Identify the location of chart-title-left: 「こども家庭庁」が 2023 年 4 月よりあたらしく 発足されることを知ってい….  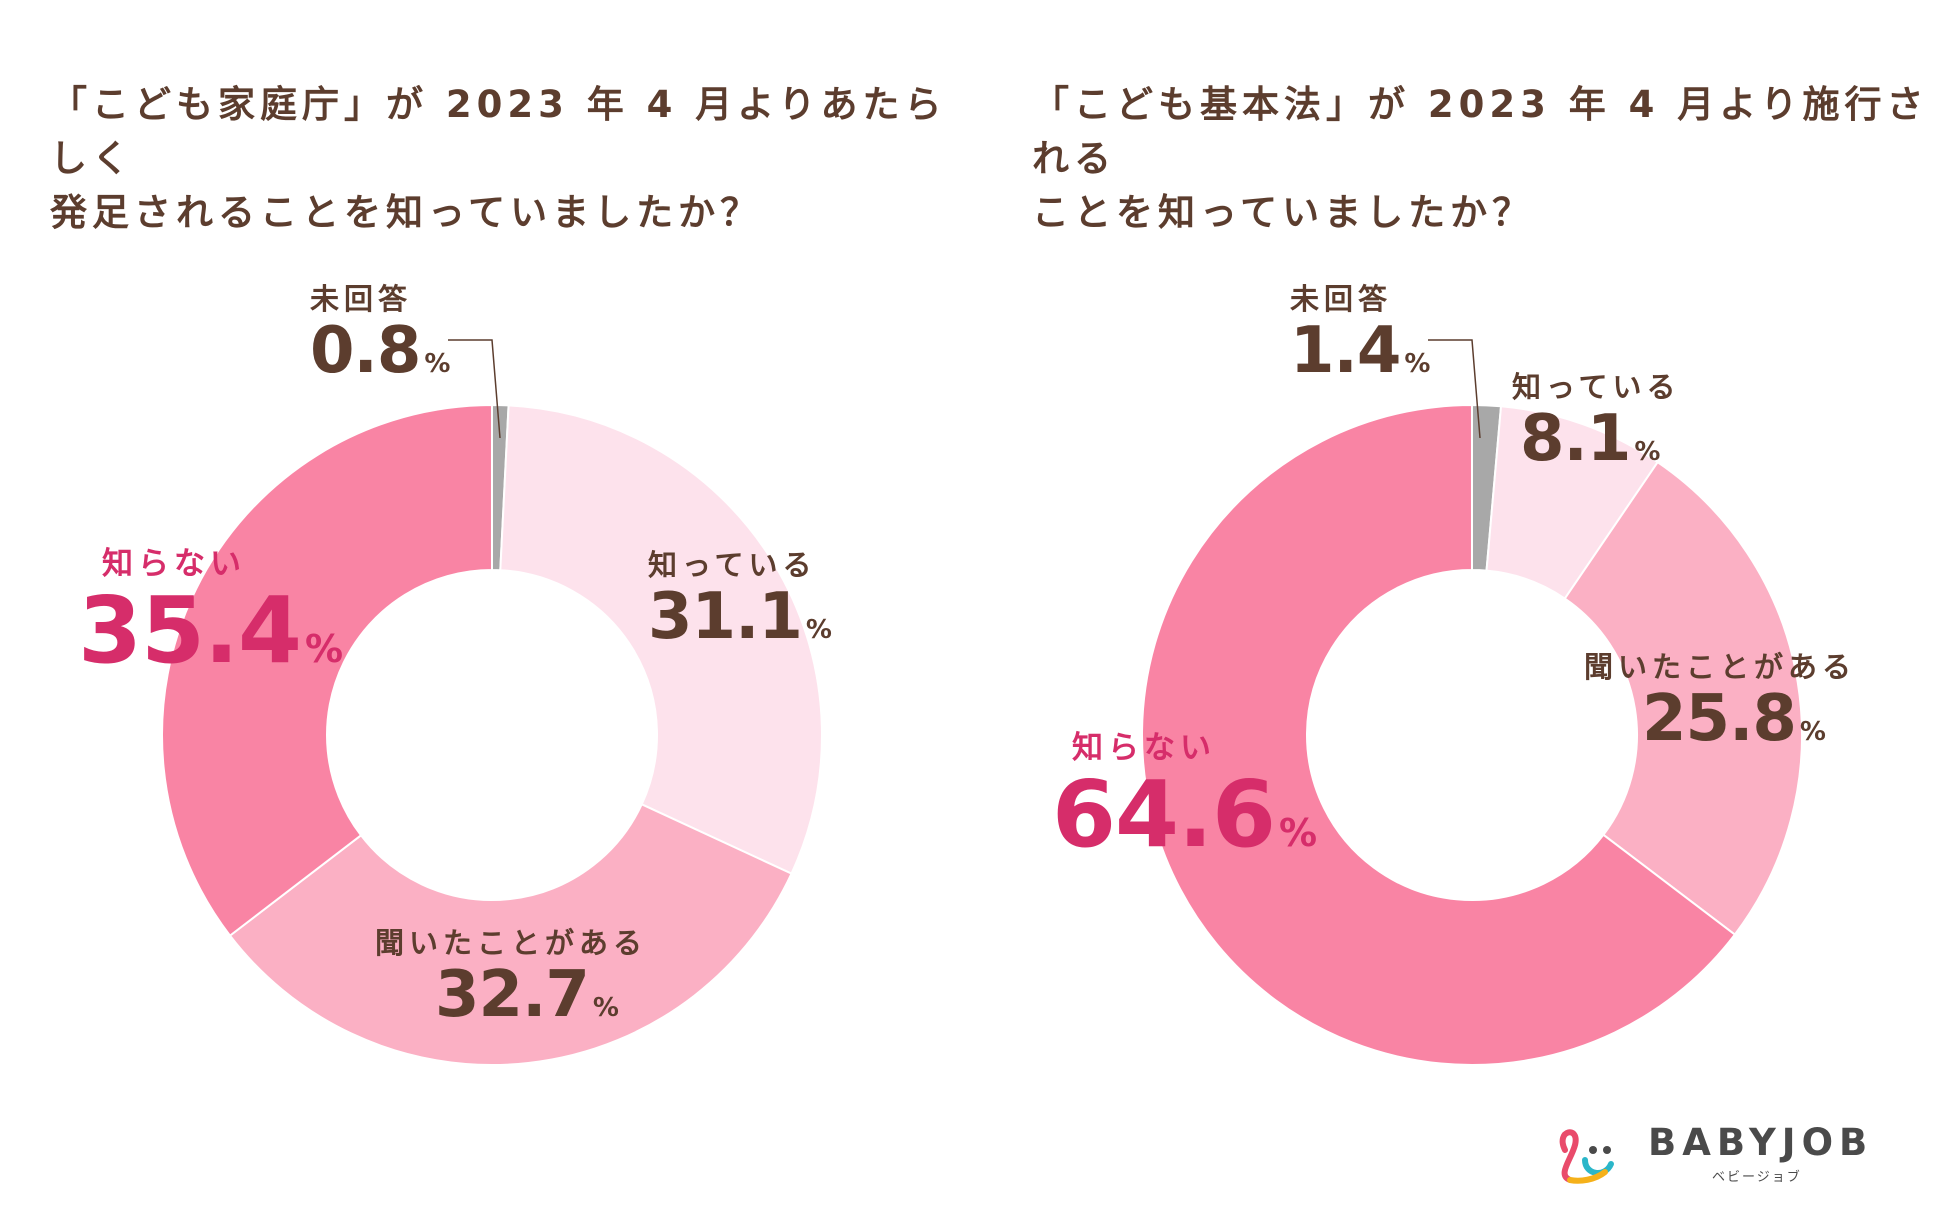
(498, 158).